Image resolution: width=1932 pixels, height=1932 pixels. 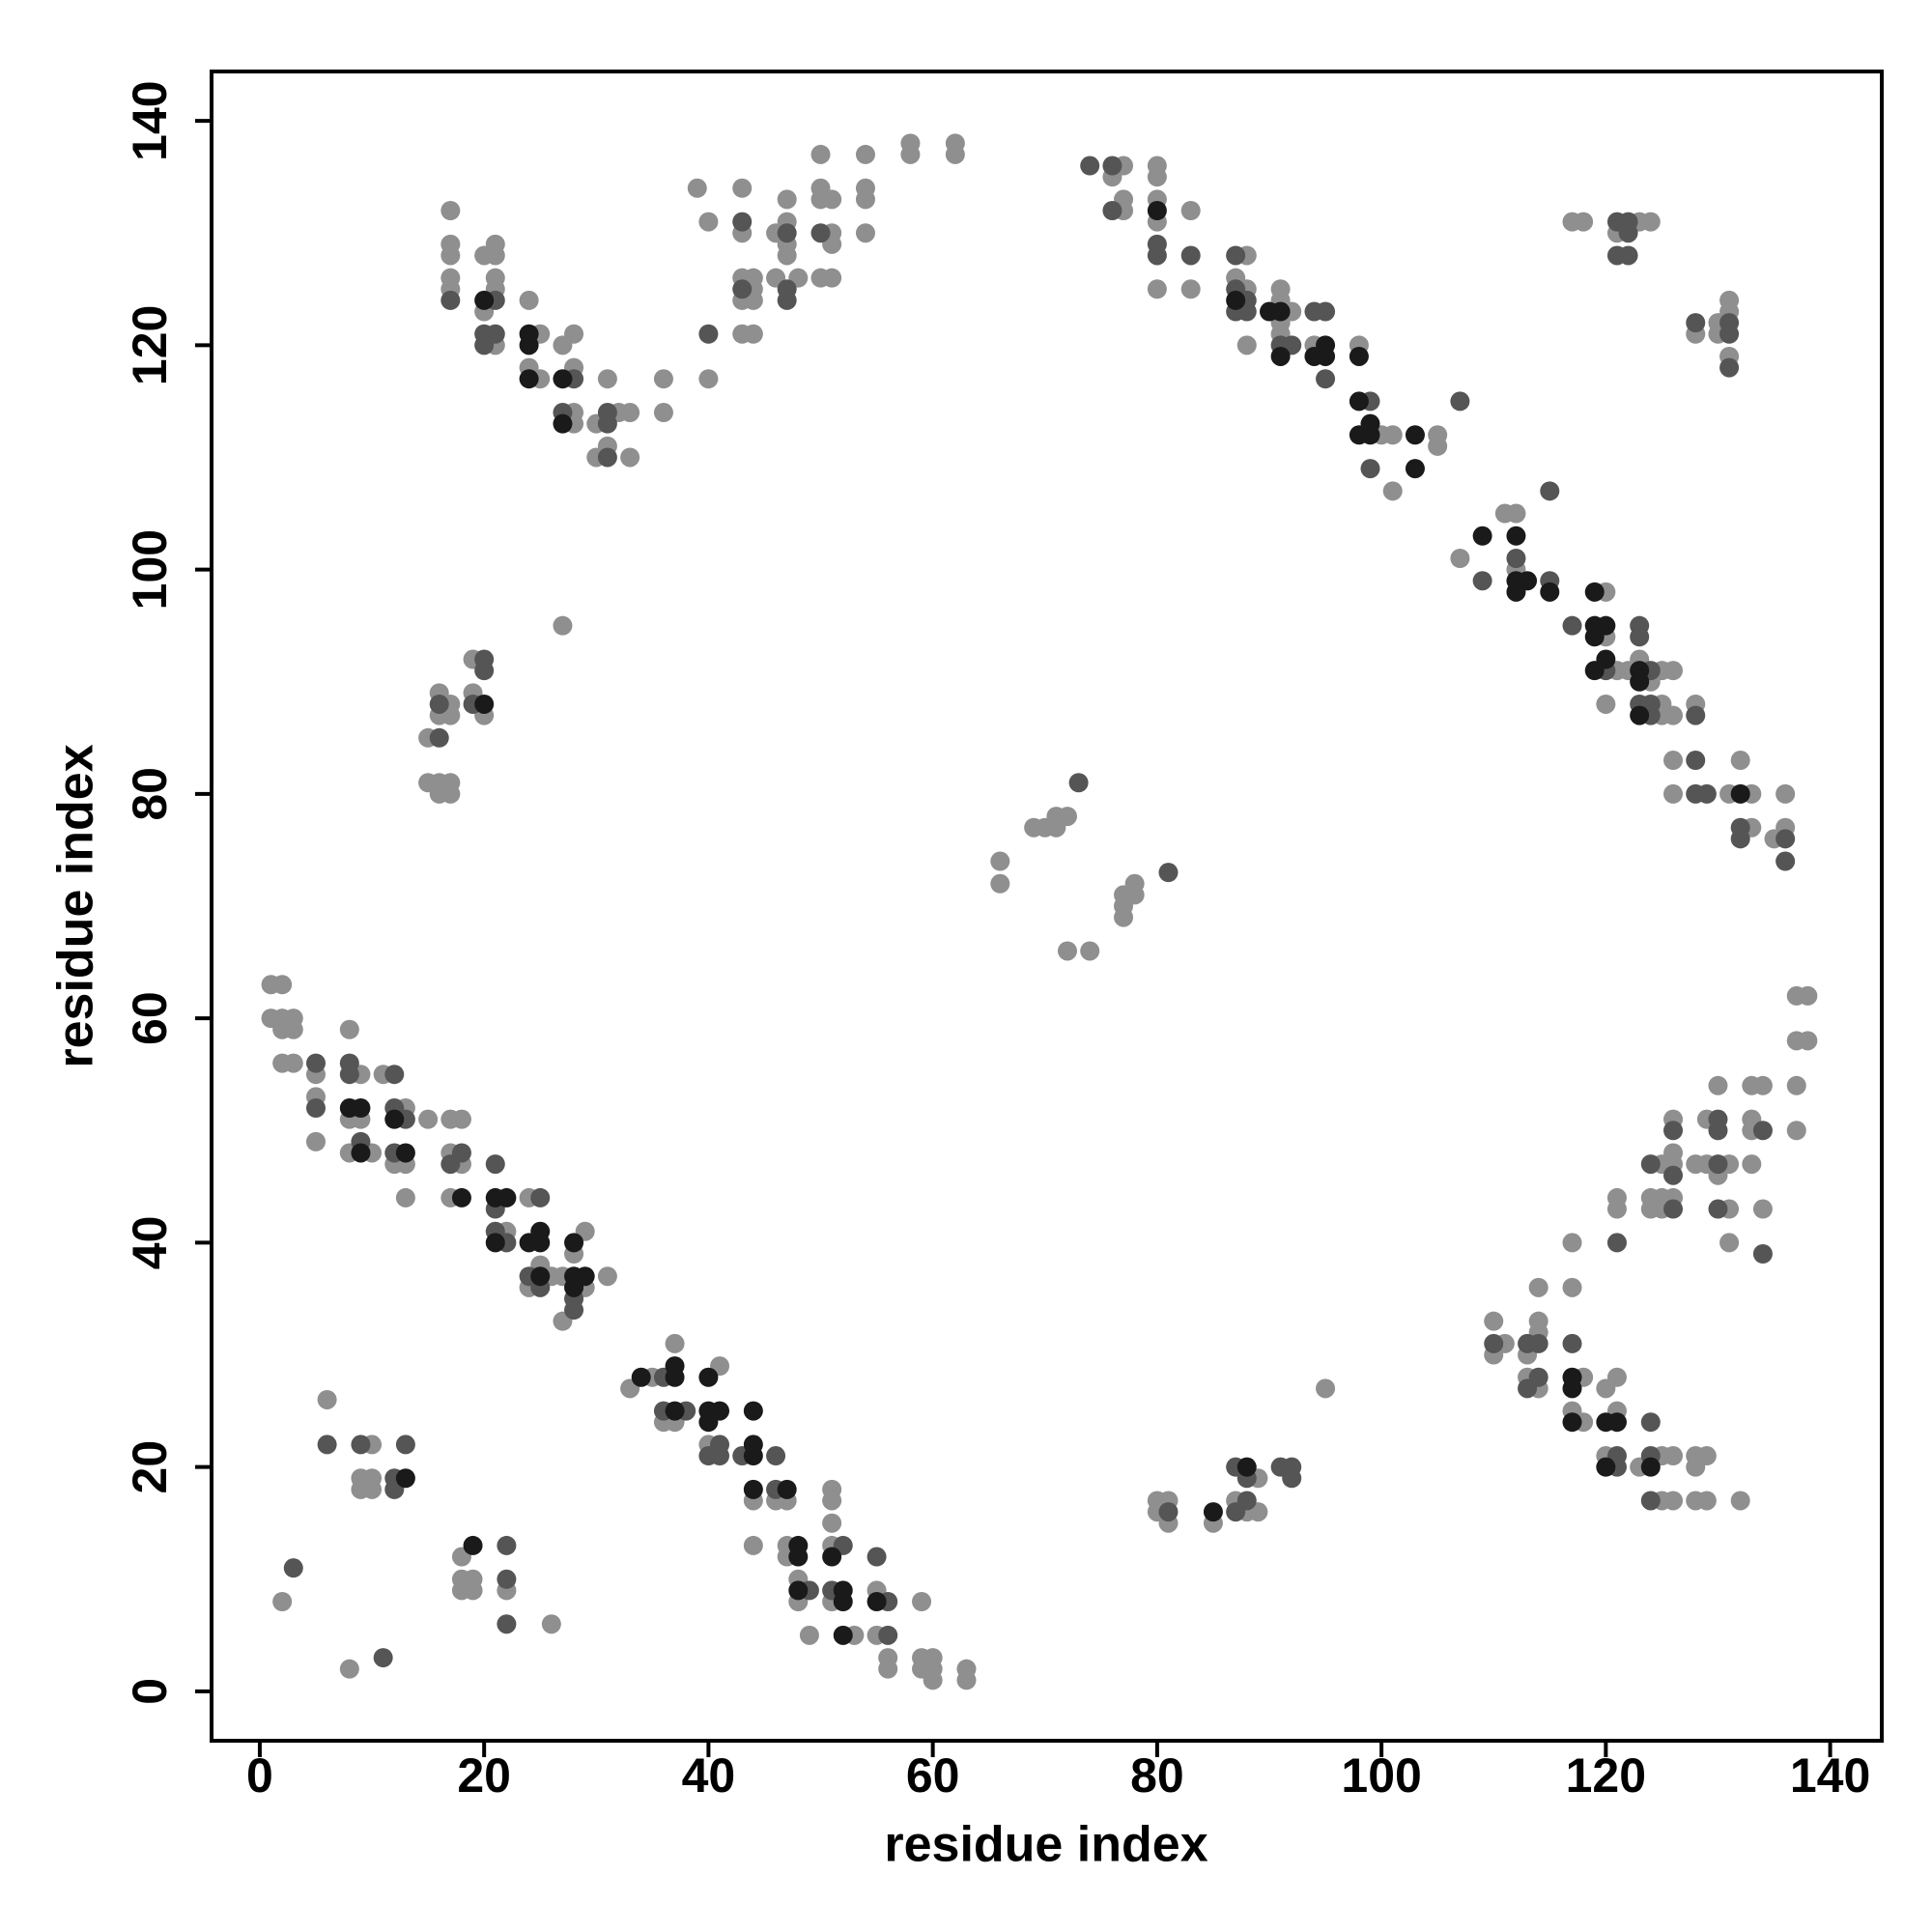 What do you see at coordinates (76, 905) in the screenshot?
I see `y-axis-title: residue index` at bounding box center [76, 905].